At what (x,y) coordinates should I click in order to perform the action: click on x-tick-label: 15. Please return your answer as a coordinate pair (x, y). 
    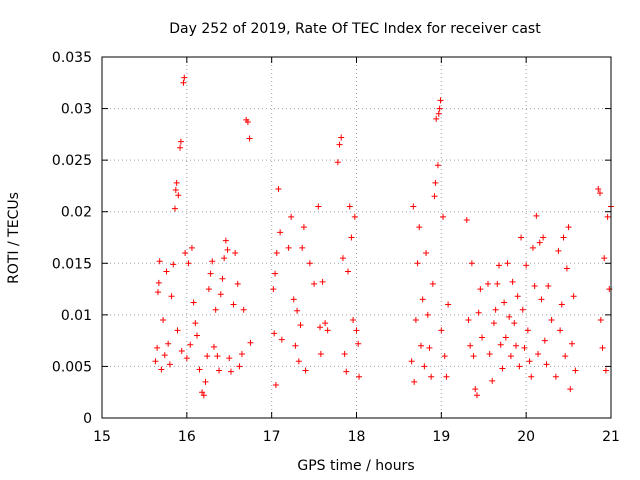
    Looking at the image, I should click on (102, 437).